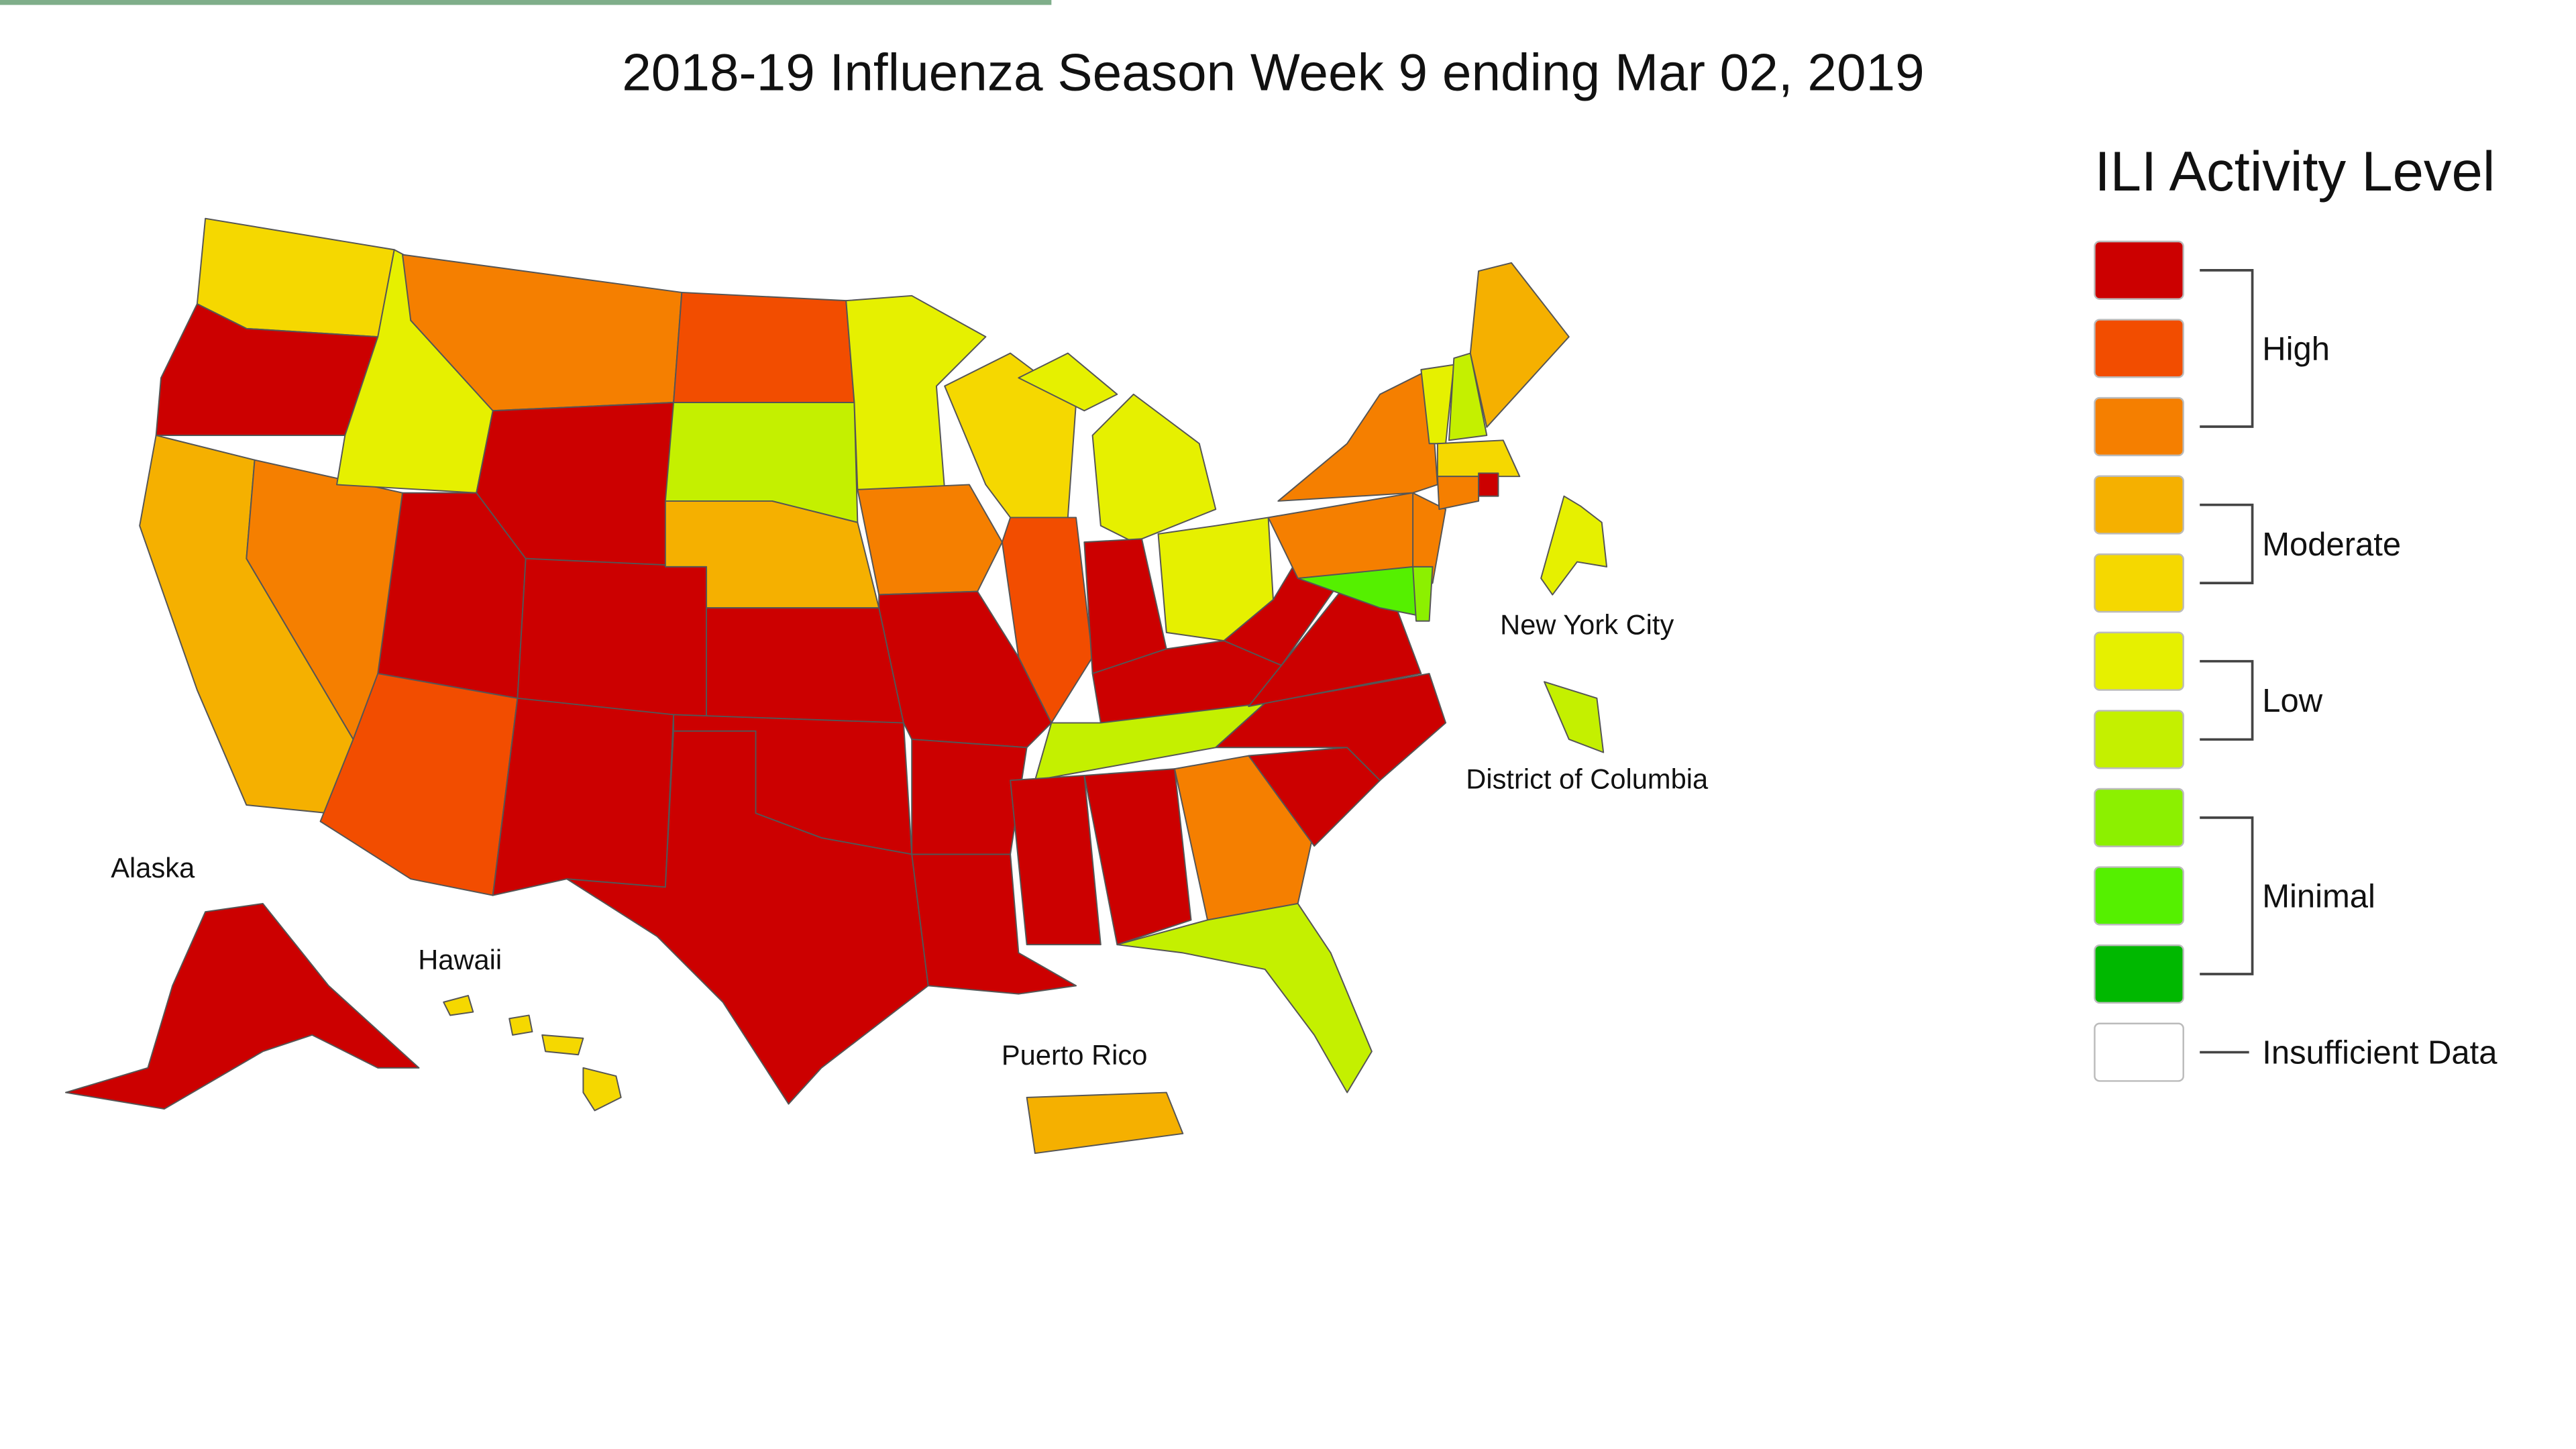 The height and width of the screenshot is (1449, 2576). Describe the element at coordinates (2380, 1053) in the screenshot. I see `legend-label: Insufficient Data` at that location.